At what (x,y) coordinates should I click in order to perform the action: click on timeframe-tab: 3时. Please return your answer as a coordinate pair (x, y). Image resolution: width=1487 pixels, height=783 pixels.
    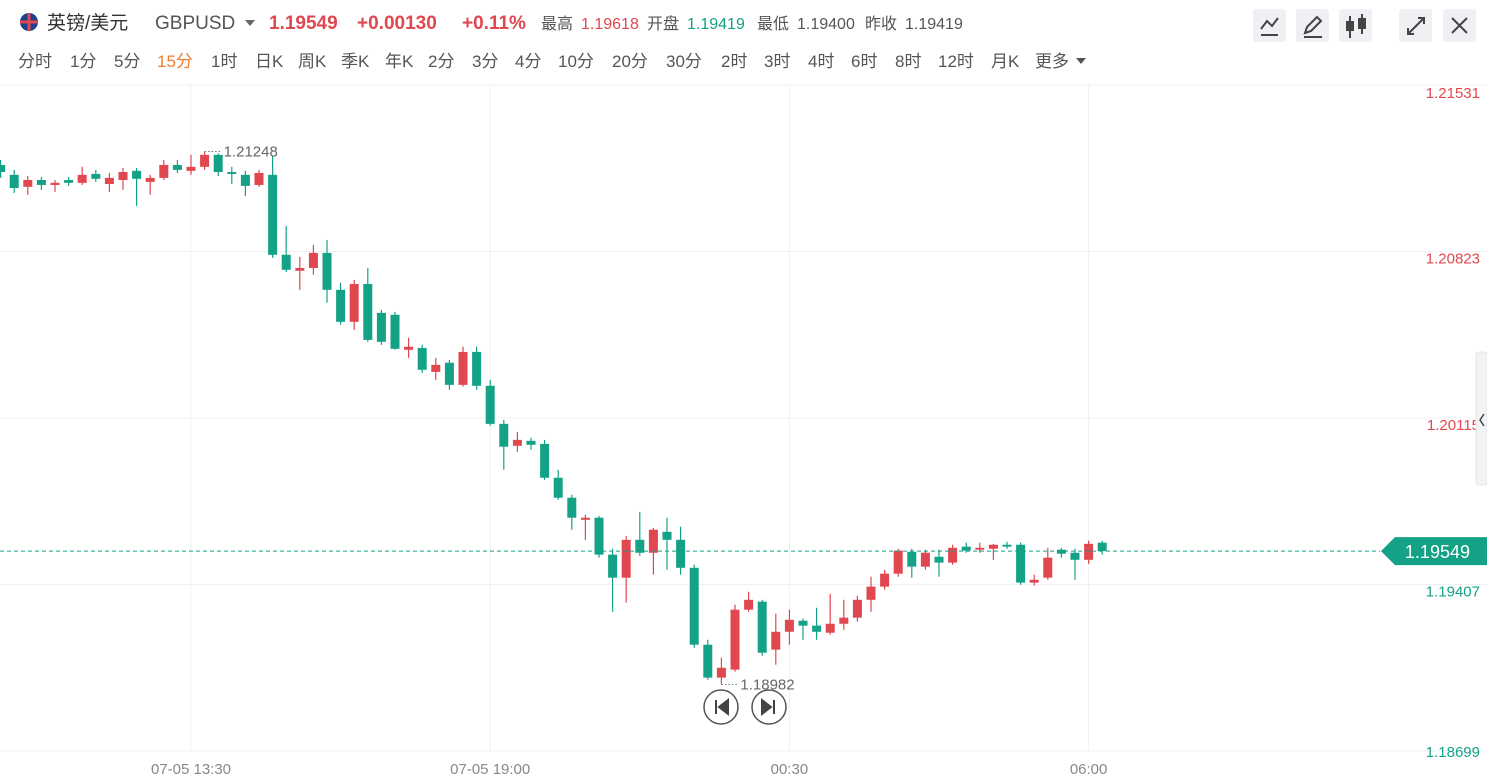
    Looking at the image, I should click on (777, 61).